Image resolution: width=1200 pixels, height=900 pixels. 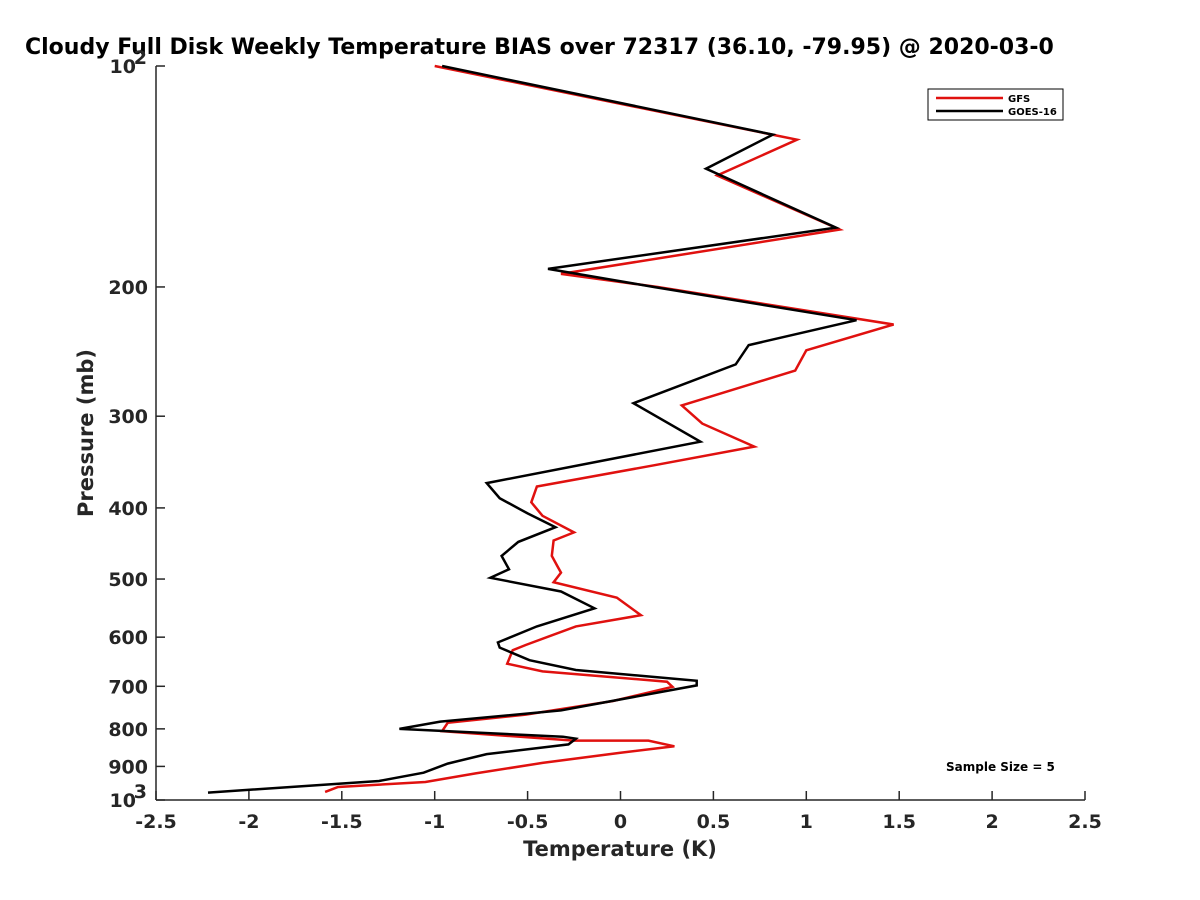 I want to click on y-tick-label: 600, so click(x=128, y=638).